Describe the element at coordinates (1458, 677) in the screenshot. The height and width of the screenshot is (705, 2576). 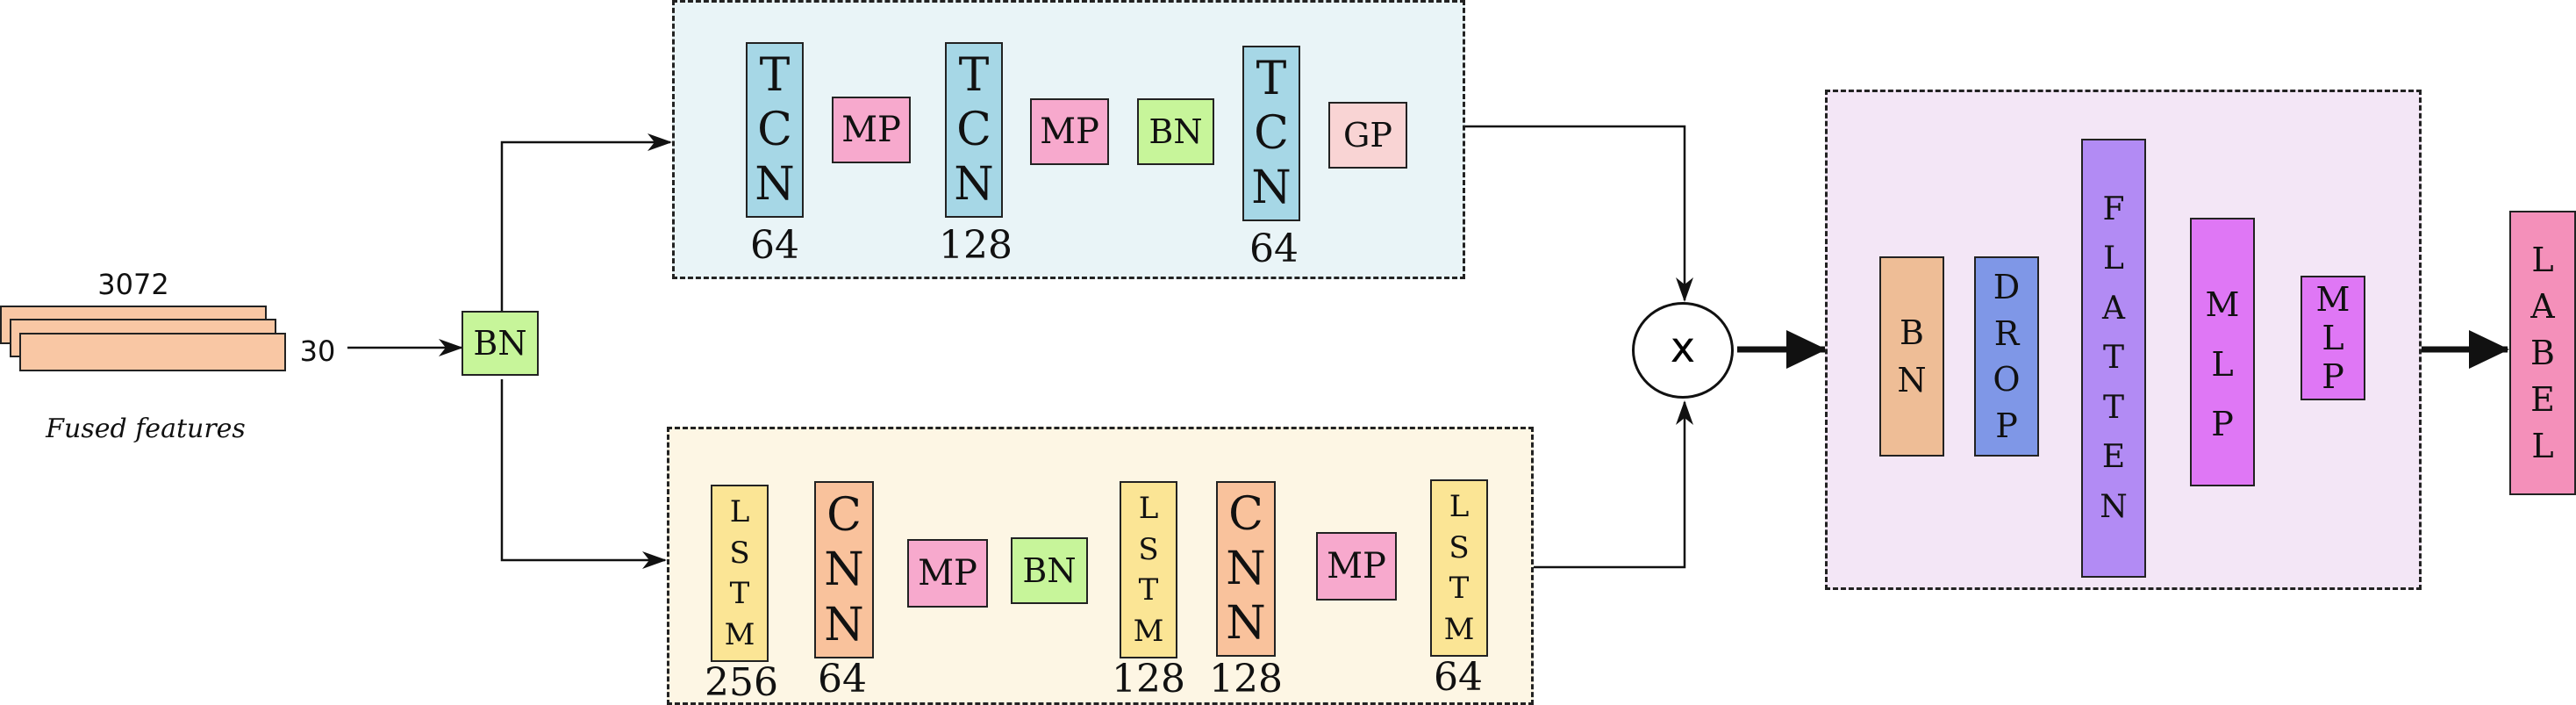
I see `lstm-block-3-units: 64` at that location.